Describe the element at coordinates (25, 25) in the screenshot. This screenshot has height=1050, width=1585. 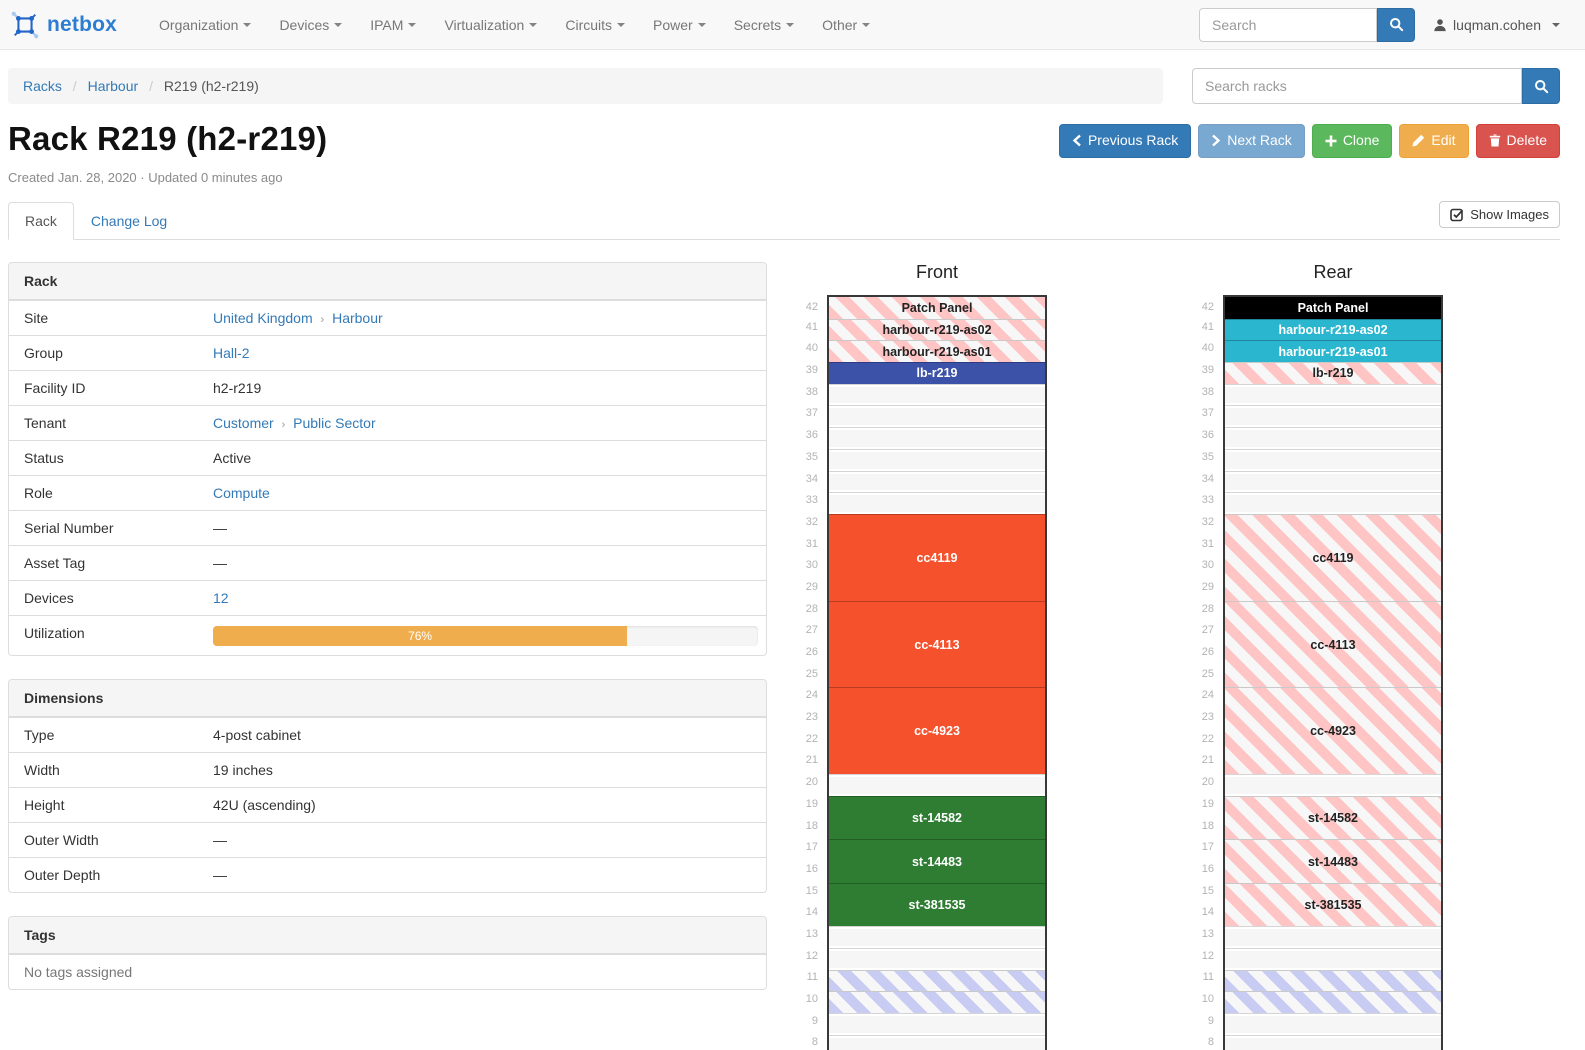
I see `netbox-logo-icon` at that location.